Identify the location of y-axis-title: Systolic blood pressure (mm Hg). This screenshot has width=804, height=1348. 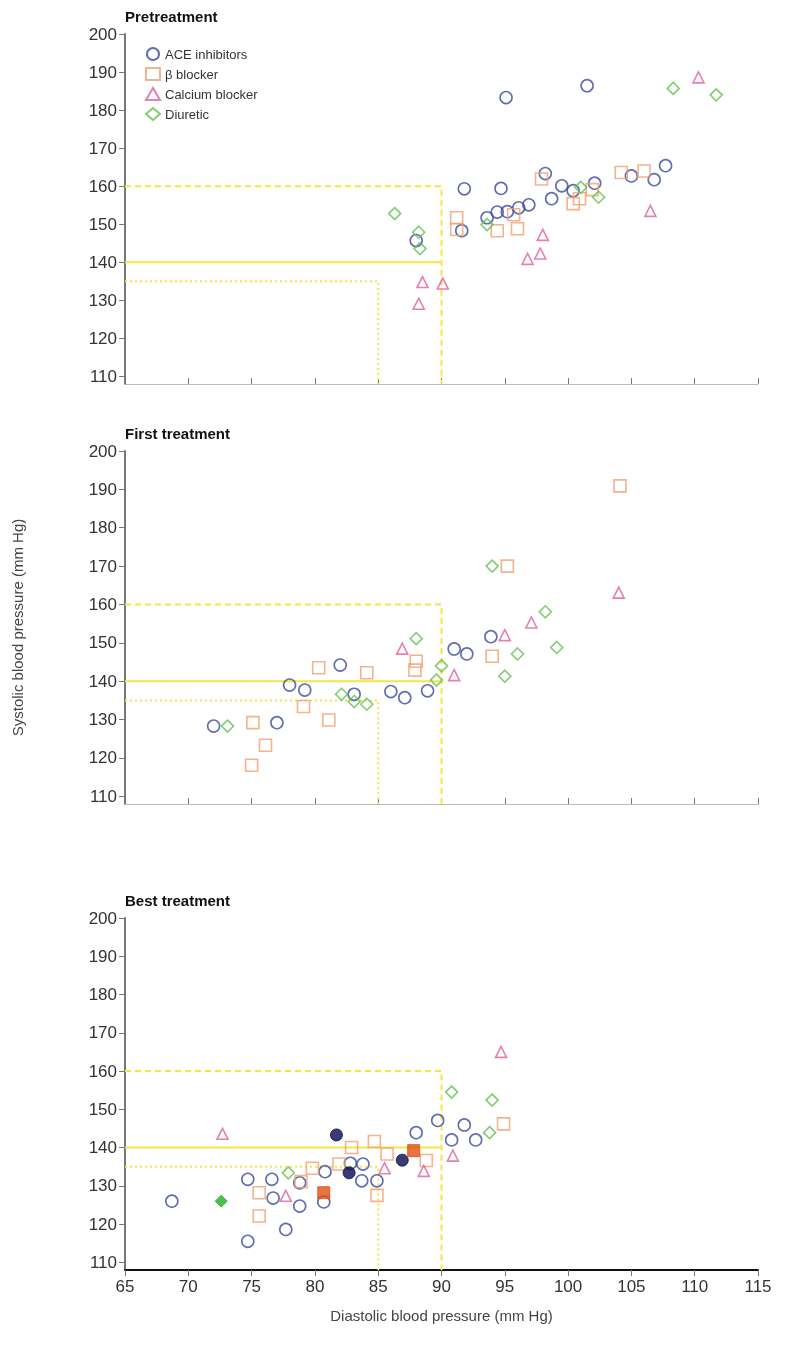
(17, 627).